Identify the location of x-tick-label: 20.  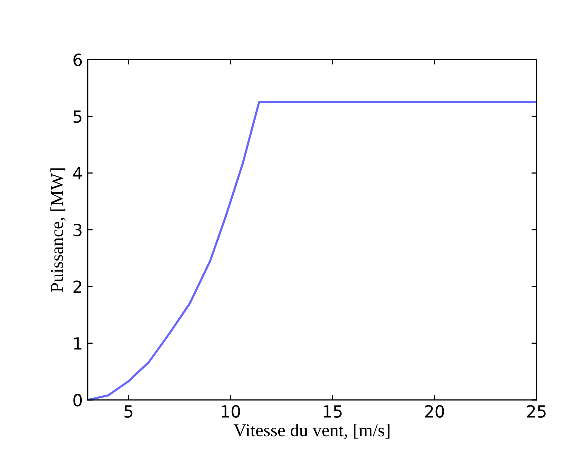
(434, 411).